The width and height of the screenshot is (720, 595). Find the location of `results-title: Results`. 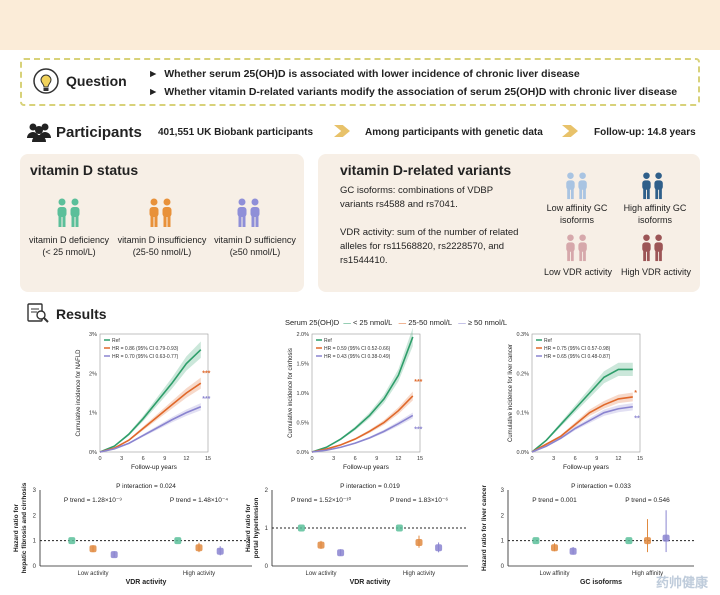

results-title: Results is located at coordinates (81, 314).